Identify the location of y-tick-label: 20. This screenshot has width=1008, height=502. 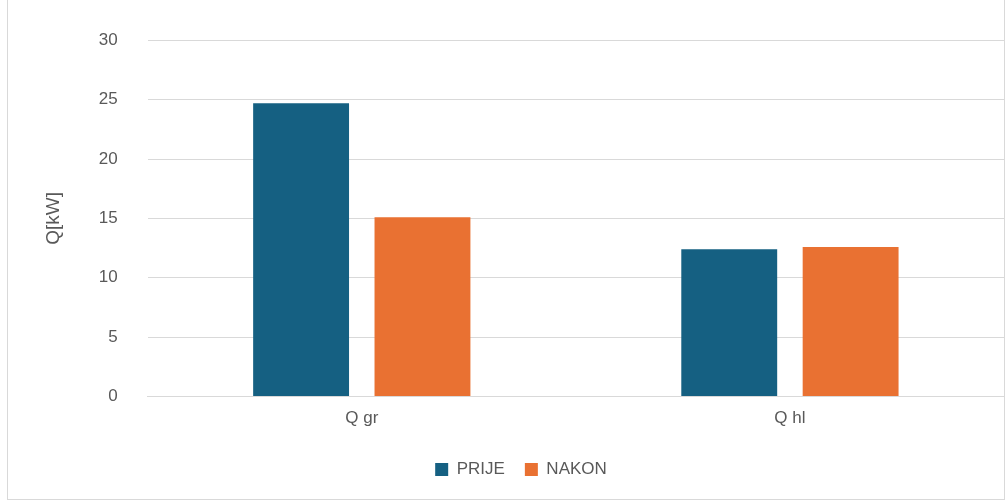
(108, 158).